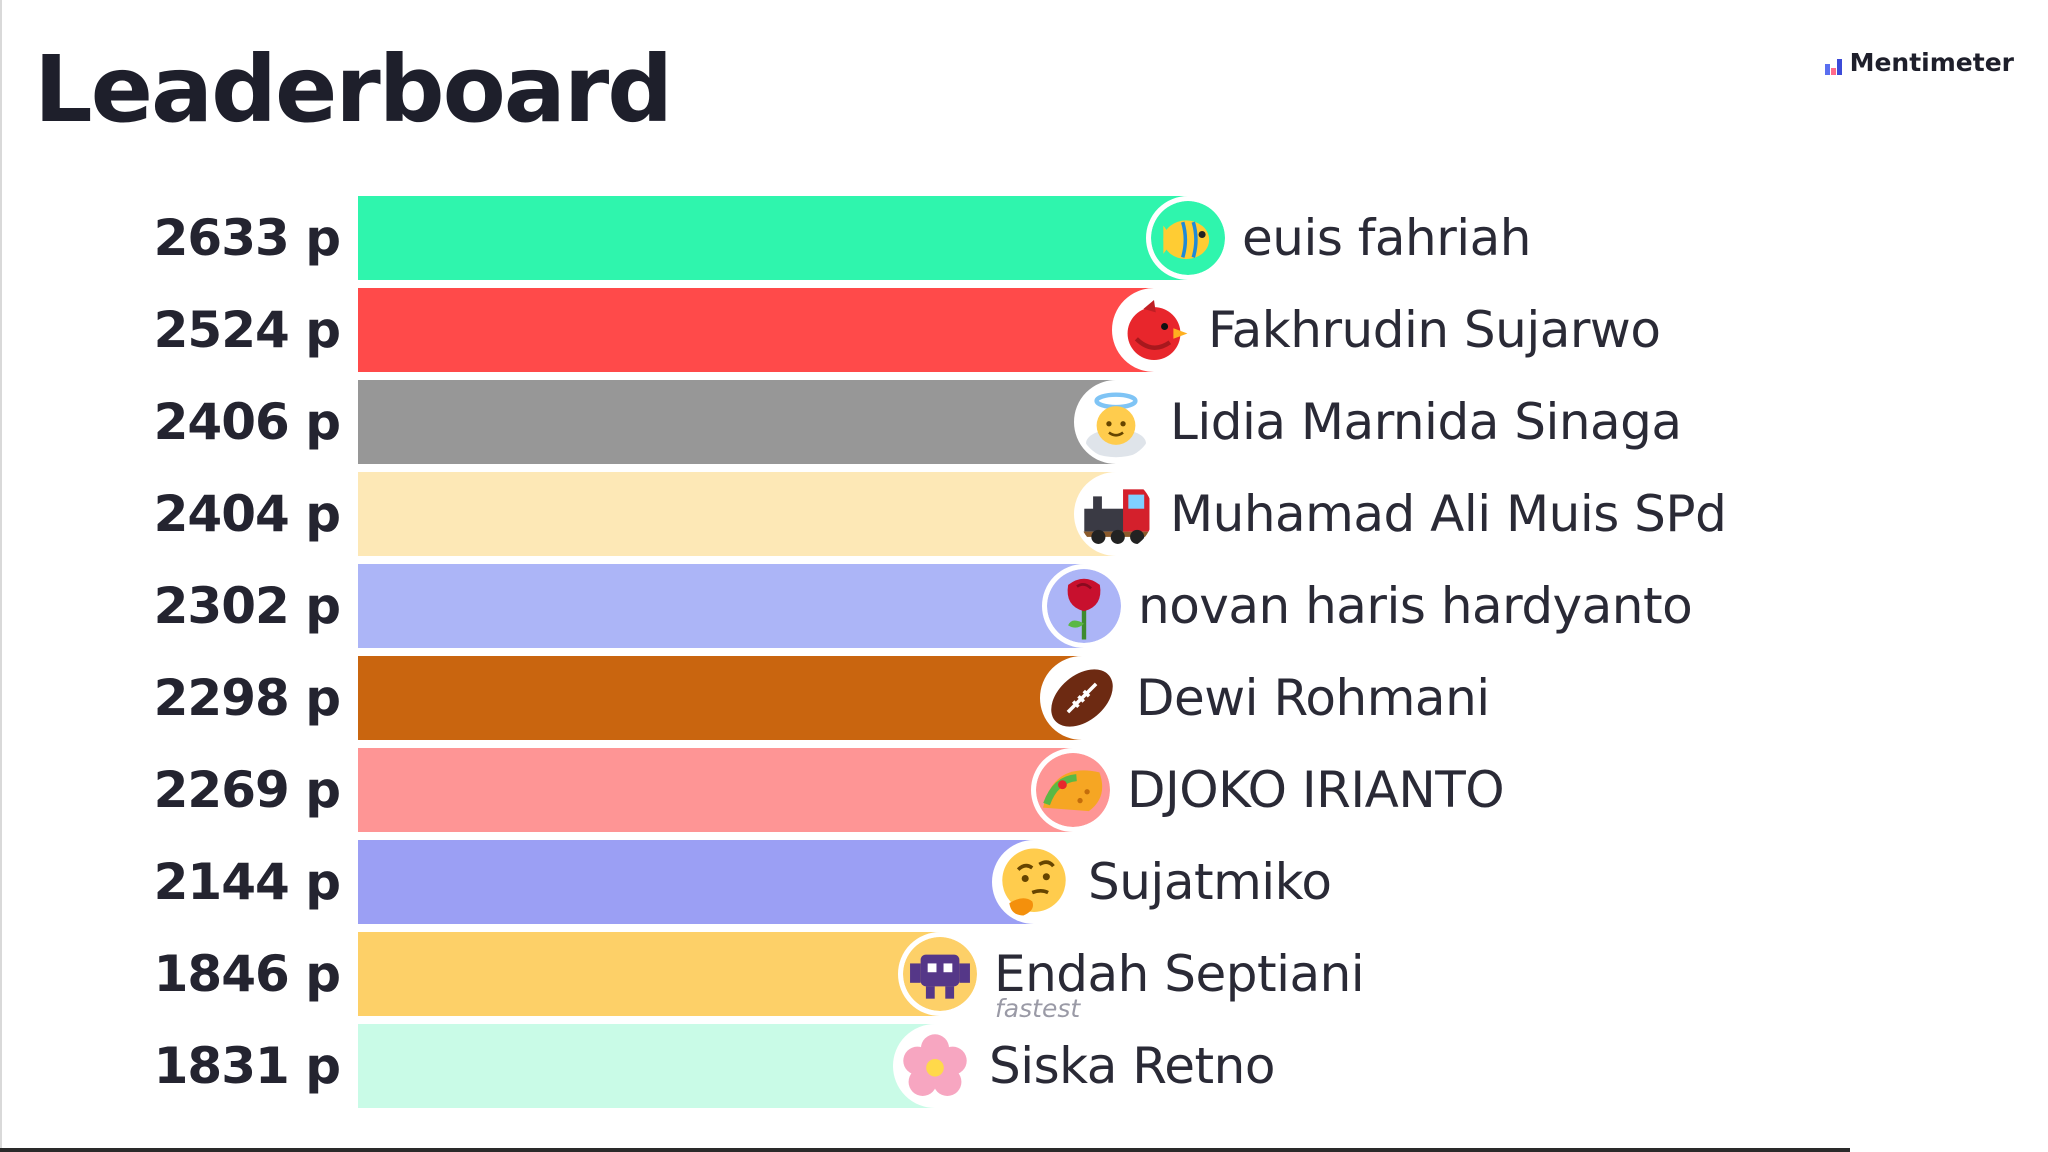 This screenshot has height=1152, width=2048. Describe the element at coordinates (1415, 606) in the screenshot. I see `participant-name: novan haris hardyanto` at that location.